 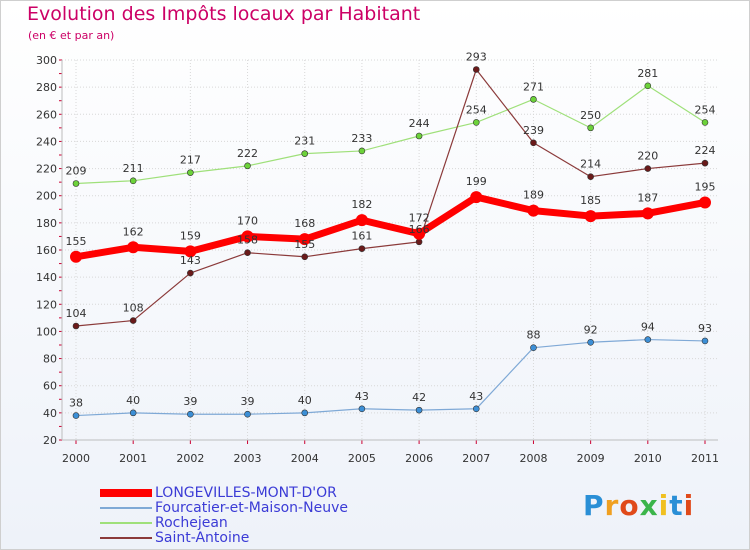 What do you see at coordinates (76, 458) in the screenshot?
I see `x-tick-label: 2000` at bounding box center [76, 458].